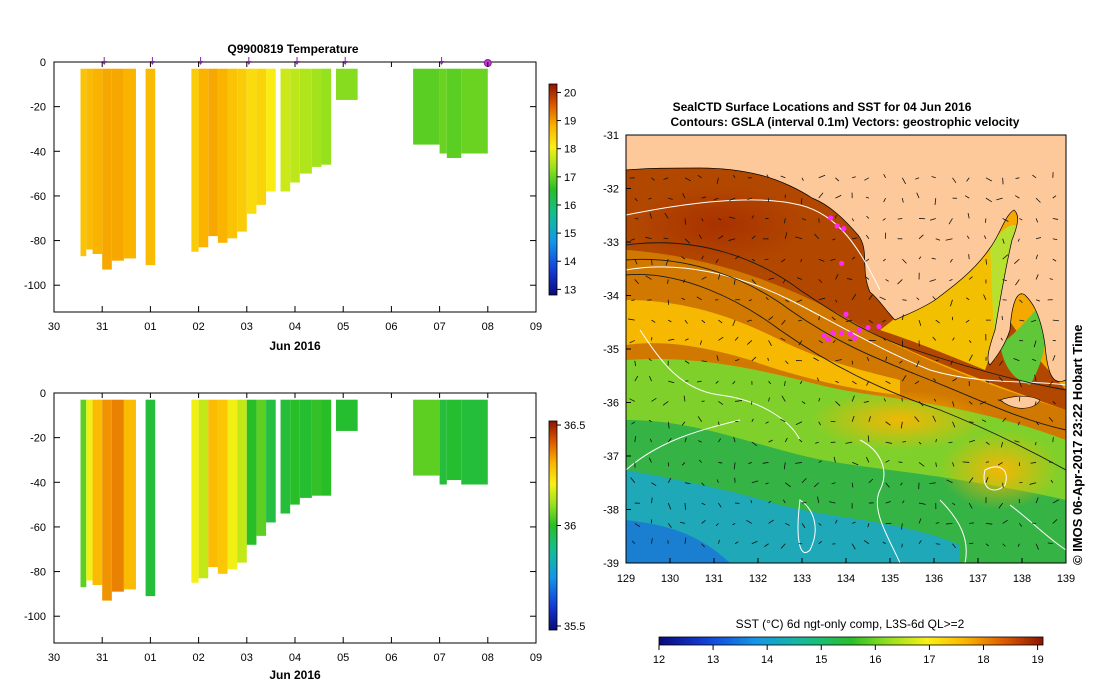 The height and width of the screenshot is (700, 1099). What do you see at coordinates (659, 660) in the screenshot?
I see `sst-colorbar-tick-label: 12` at bounding box center [659, 660].